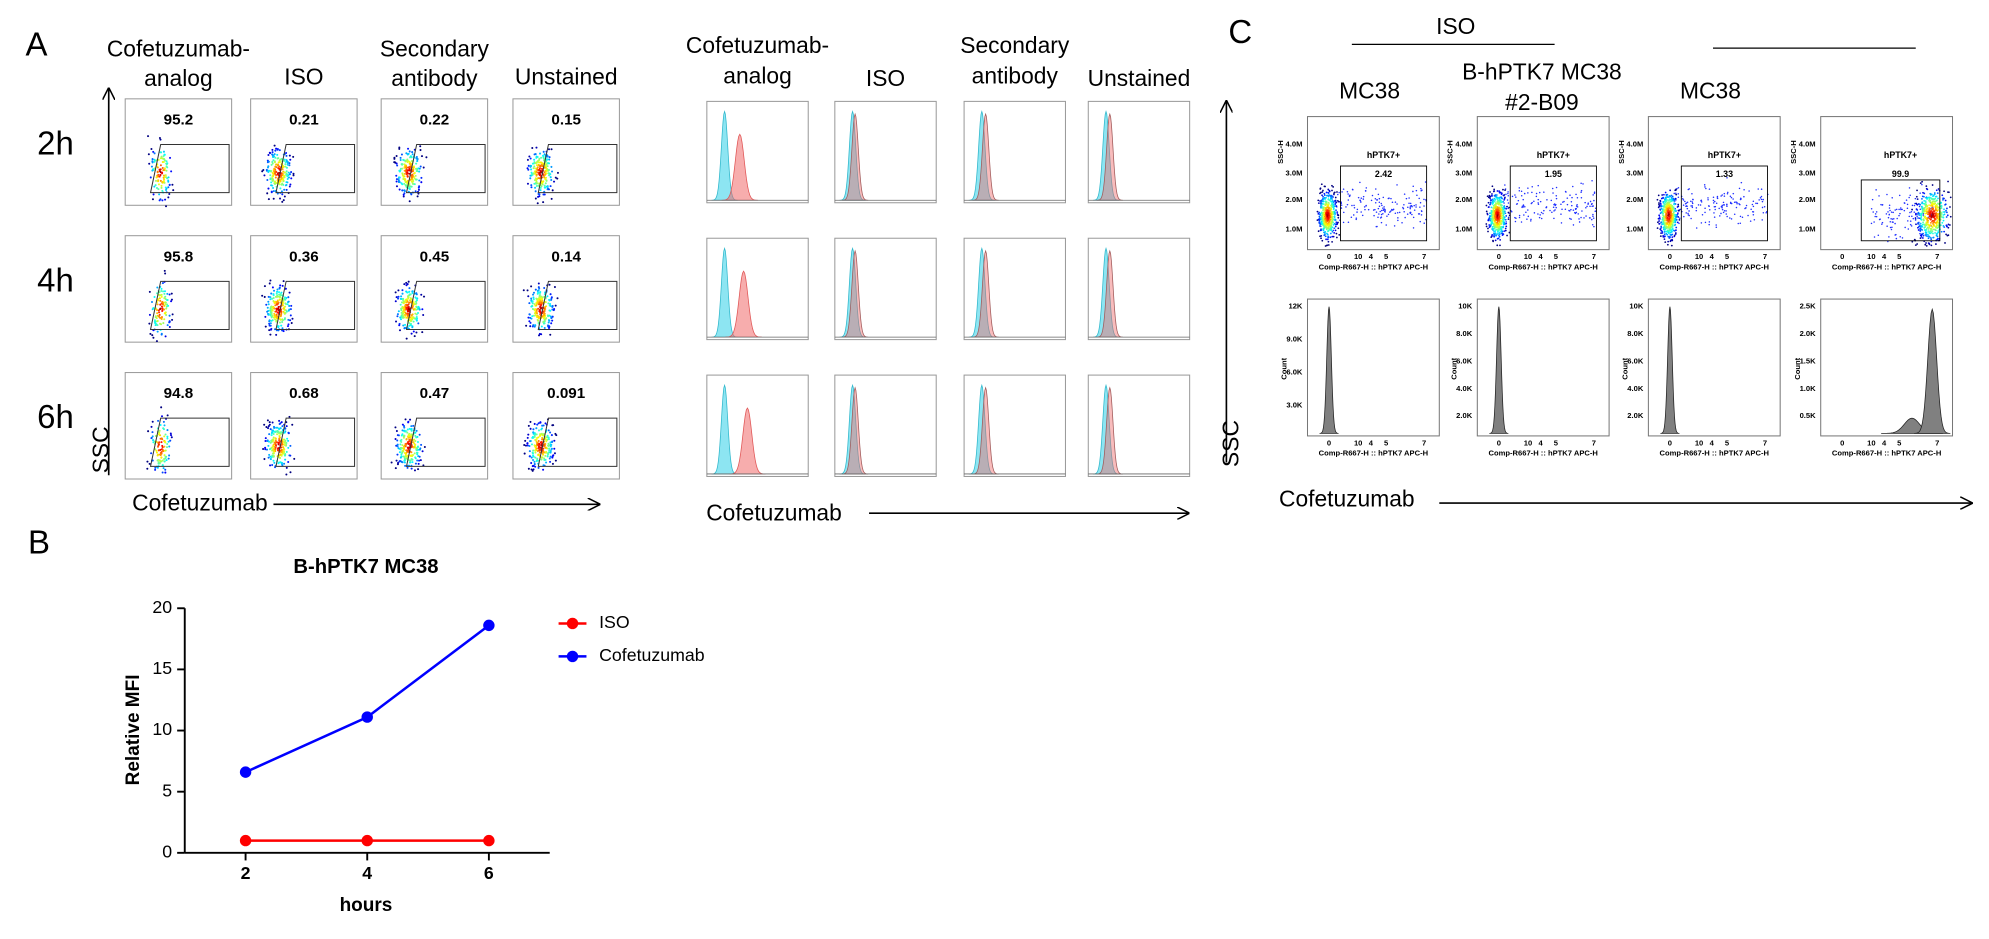 This screenshot has width=1989, height=939. I want to click on y-tick-label: 5, so click(167, 790).